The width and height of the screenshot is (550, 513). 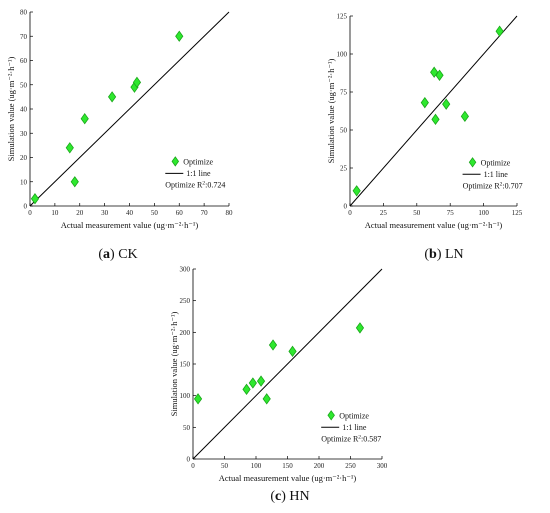 What do you see at coordinates (24, 134) in the screenshot?
I see `y-tick-label: 30` at bounding box center [24, 134].